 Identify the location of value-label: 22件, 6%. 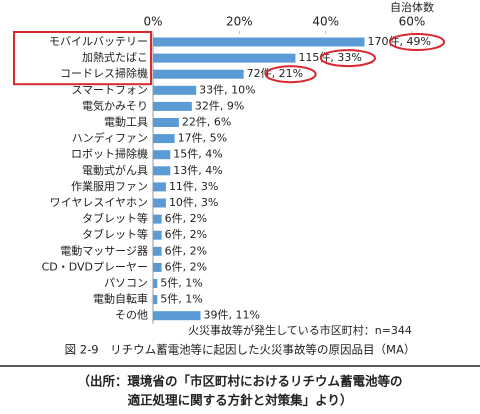
(206, 122).